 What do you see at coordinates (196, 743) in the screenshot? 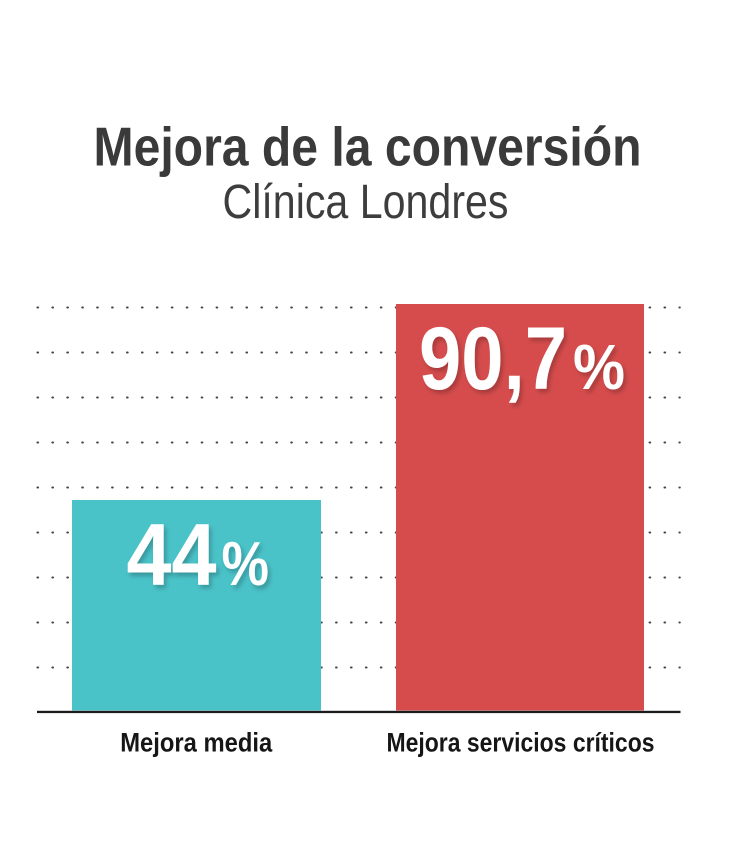
I see `svg-text: Mejora media` at bounding box center [196, 743].